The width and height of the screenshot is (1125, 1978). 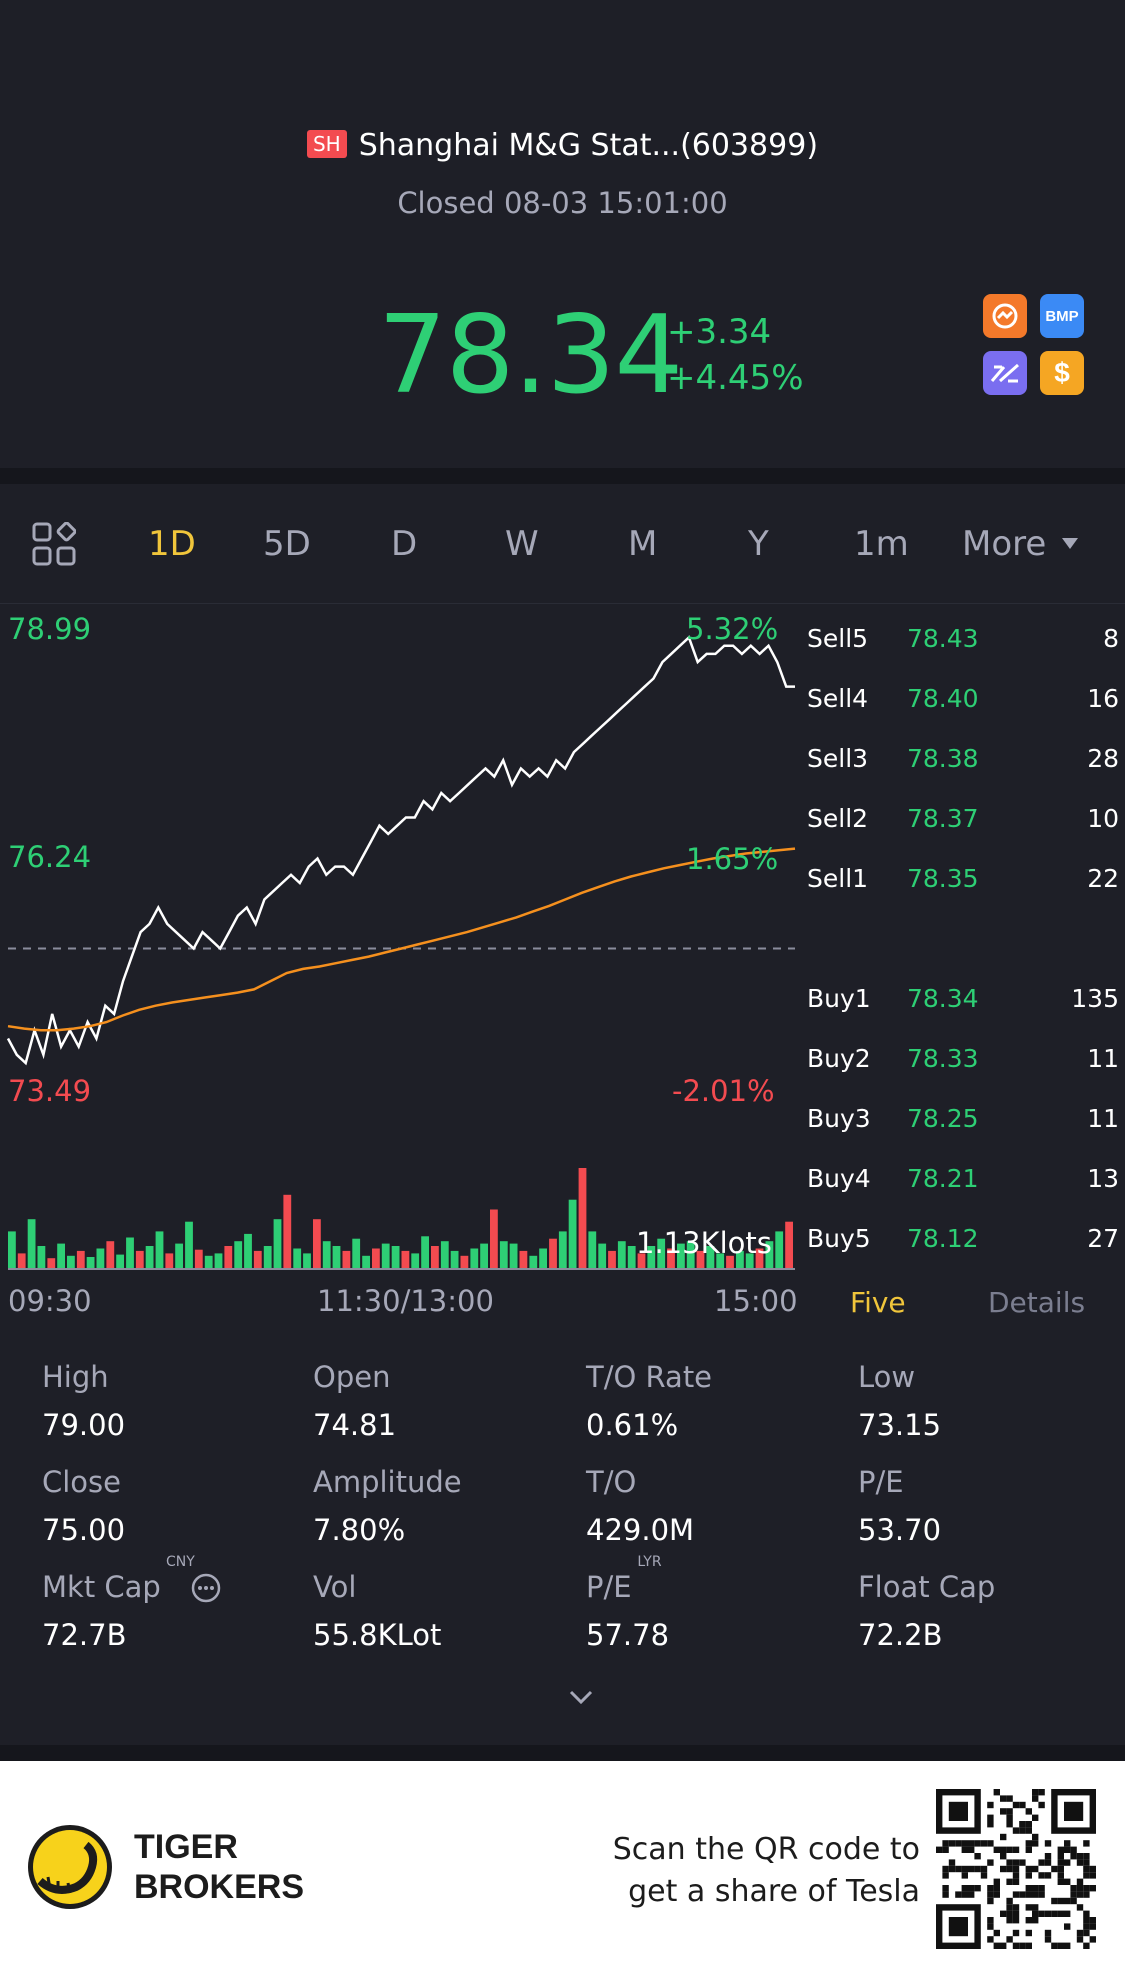 What do you see at coordinates (1103, 878) in the screenshot?
I see `order-vol: 22` at bounding box center [1103, 878].